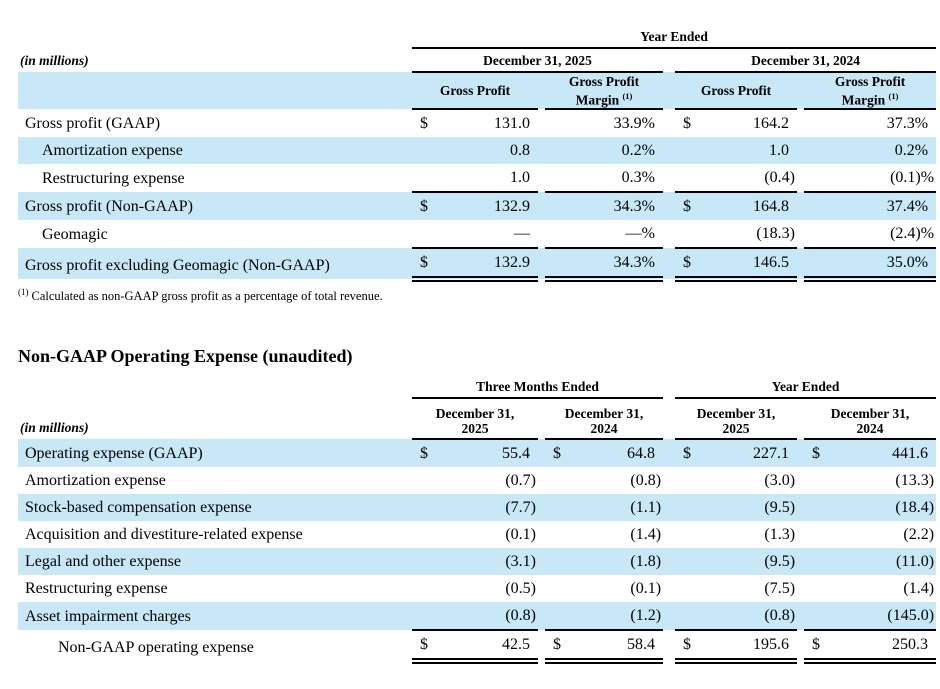 This screenshot has width=940, height=689. What do you see at coordinates (215, 508) in the screenshot?
I see `row-label: Stock-based compensation expense` at bounding box center [215, 508].